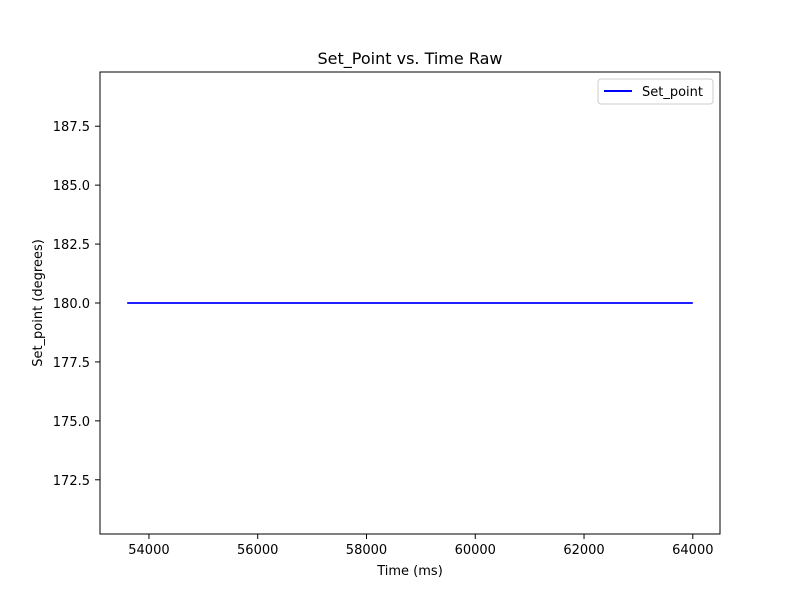  I want to click on legend: Set_point, so click(655, 91).